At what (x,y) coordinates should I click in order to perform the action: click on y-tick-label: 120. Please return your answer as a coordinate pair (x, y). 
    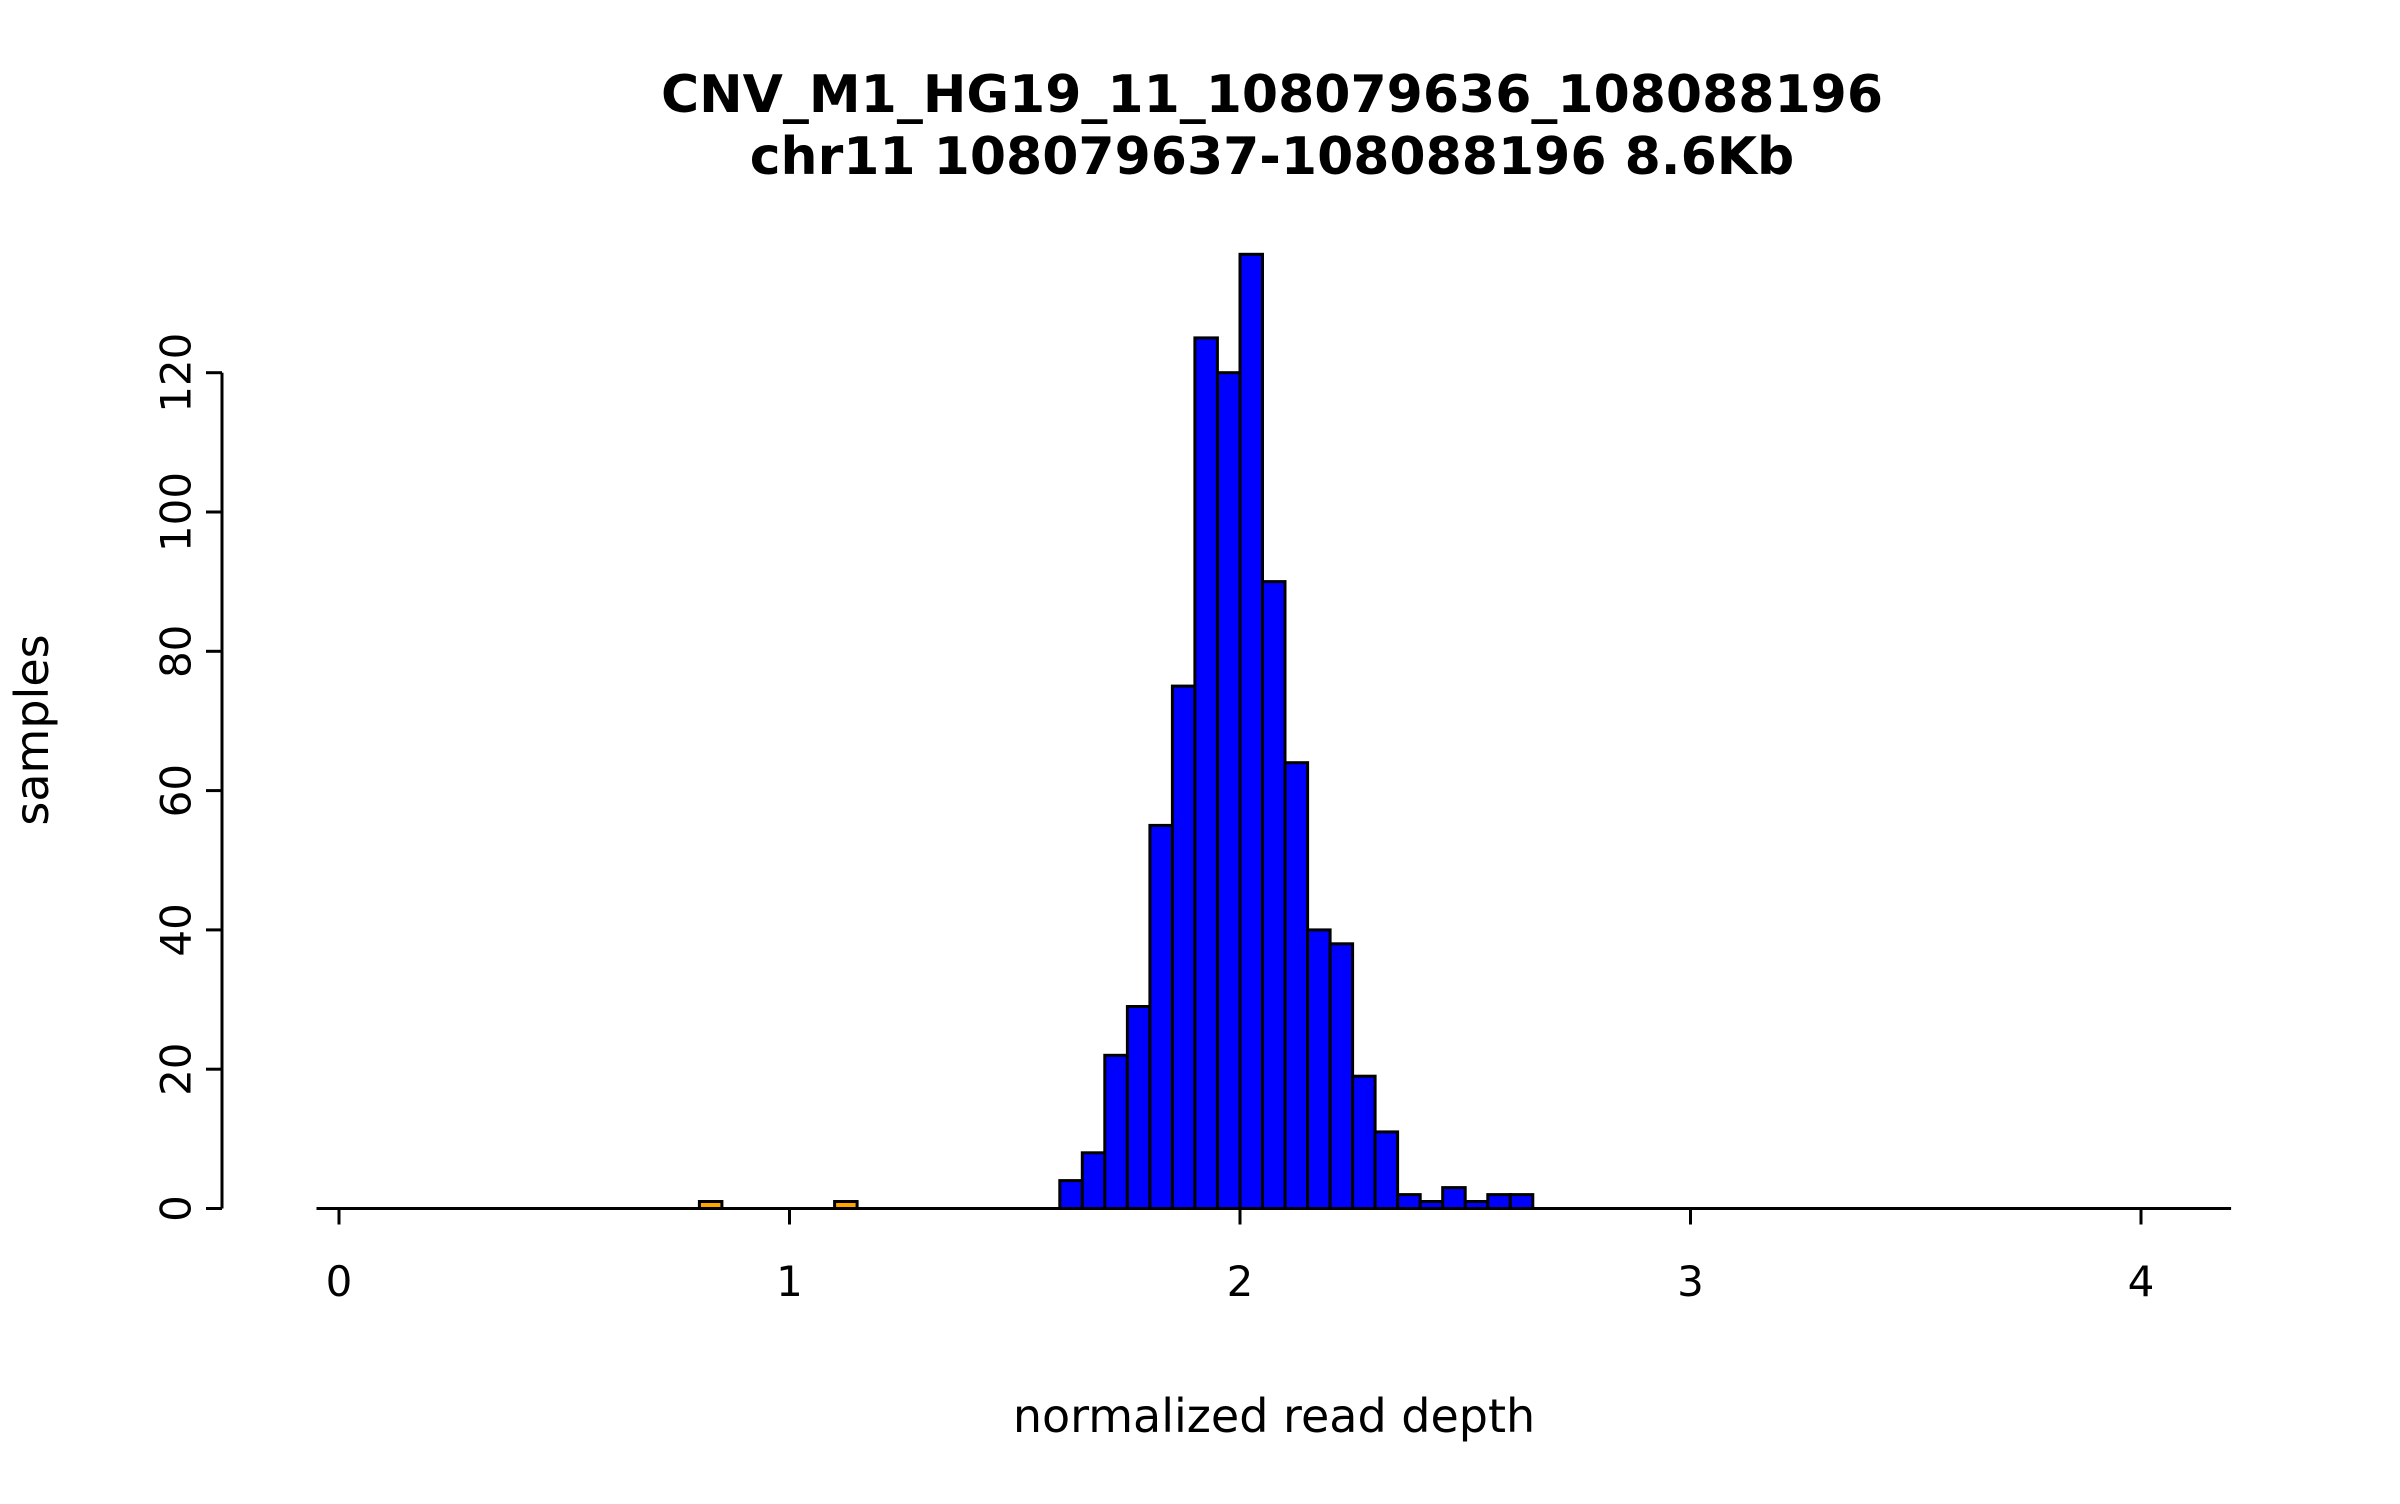
    Looking at the image, I should click on (176, 373).